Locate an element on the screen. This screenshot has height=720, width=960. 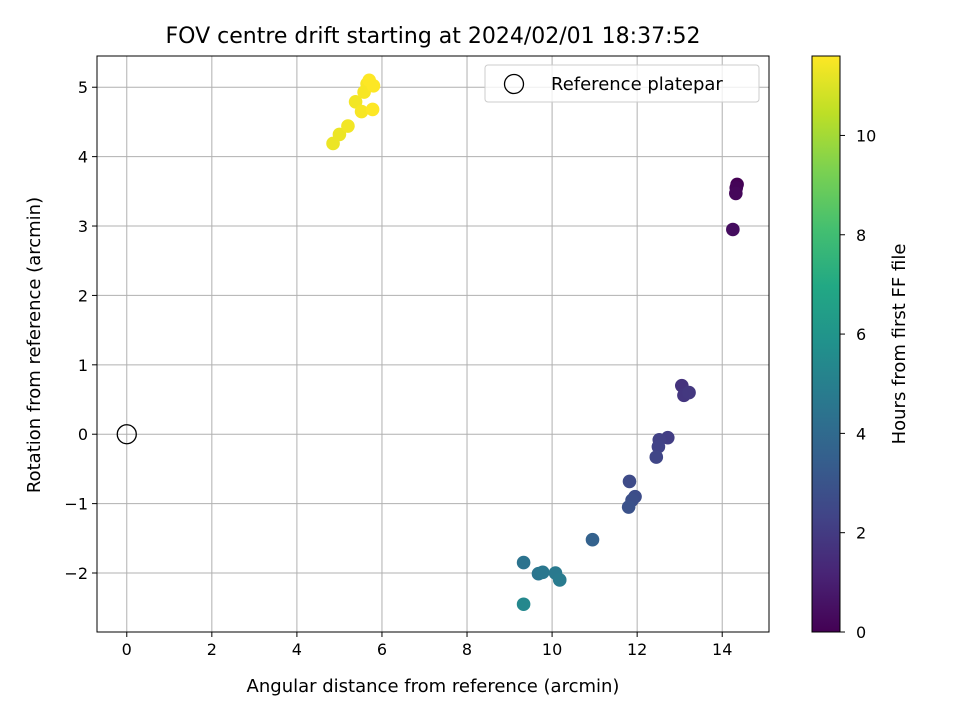
y-tick-label: 1 is located at coordinates (83, 365).